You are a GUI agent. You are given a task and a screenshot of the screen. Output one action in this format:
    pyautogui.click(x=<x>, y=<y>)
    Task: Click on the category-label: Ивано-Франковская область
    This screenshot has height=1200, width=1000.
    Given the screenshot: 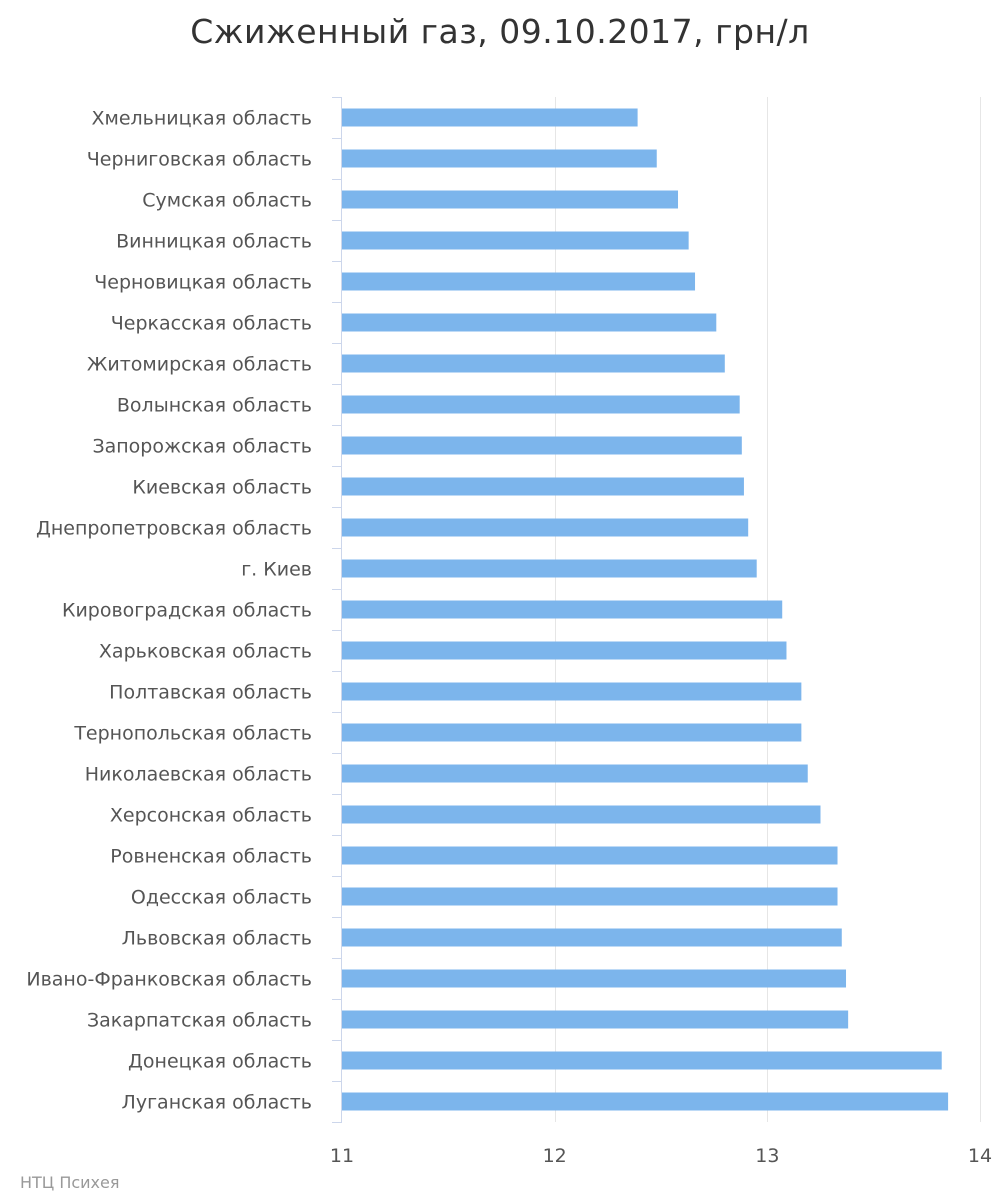 What is the action you would take?
    pyautogui.click(x=169, y=980)
    